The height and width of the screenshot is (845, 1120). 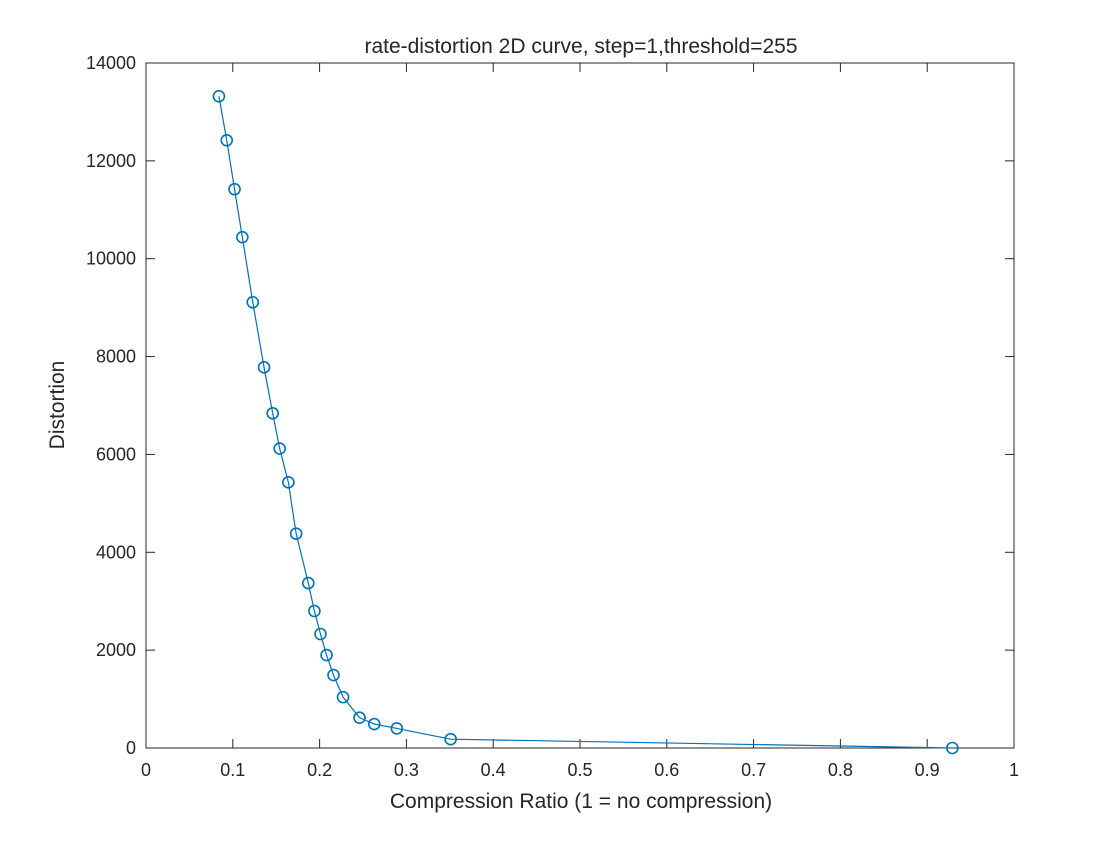 I want to click on x-tick-label: 0.9, so click(x=927, y=770).